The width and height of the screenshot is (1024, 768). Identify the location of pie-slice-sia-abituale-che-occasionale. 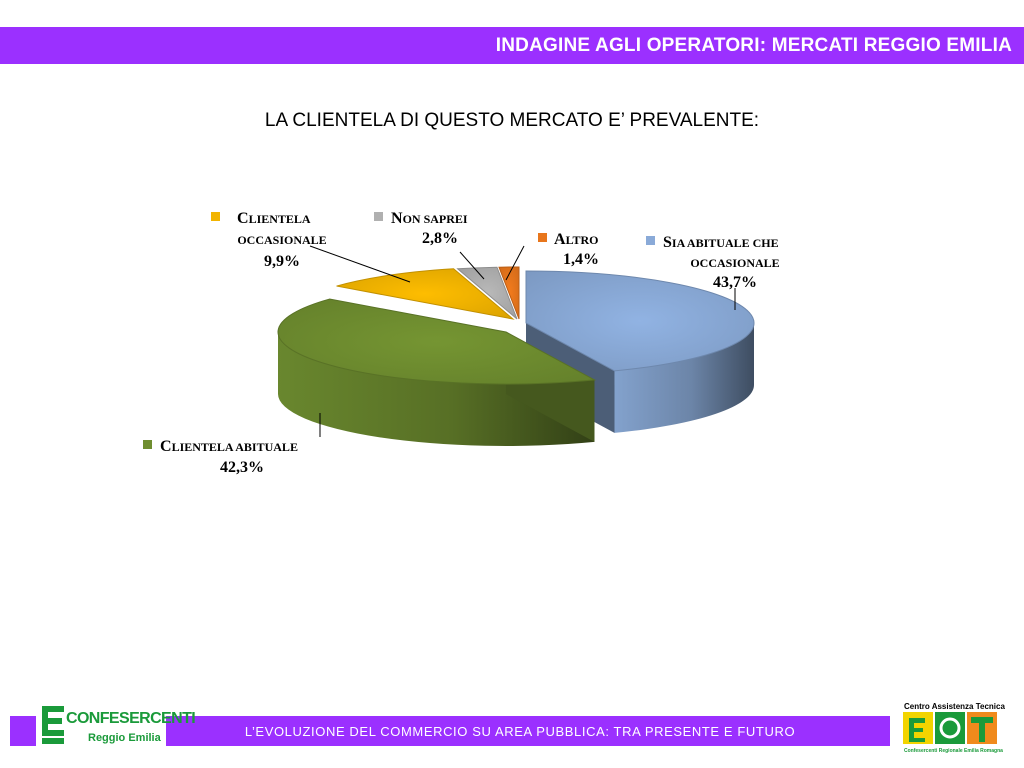
(640, 321).